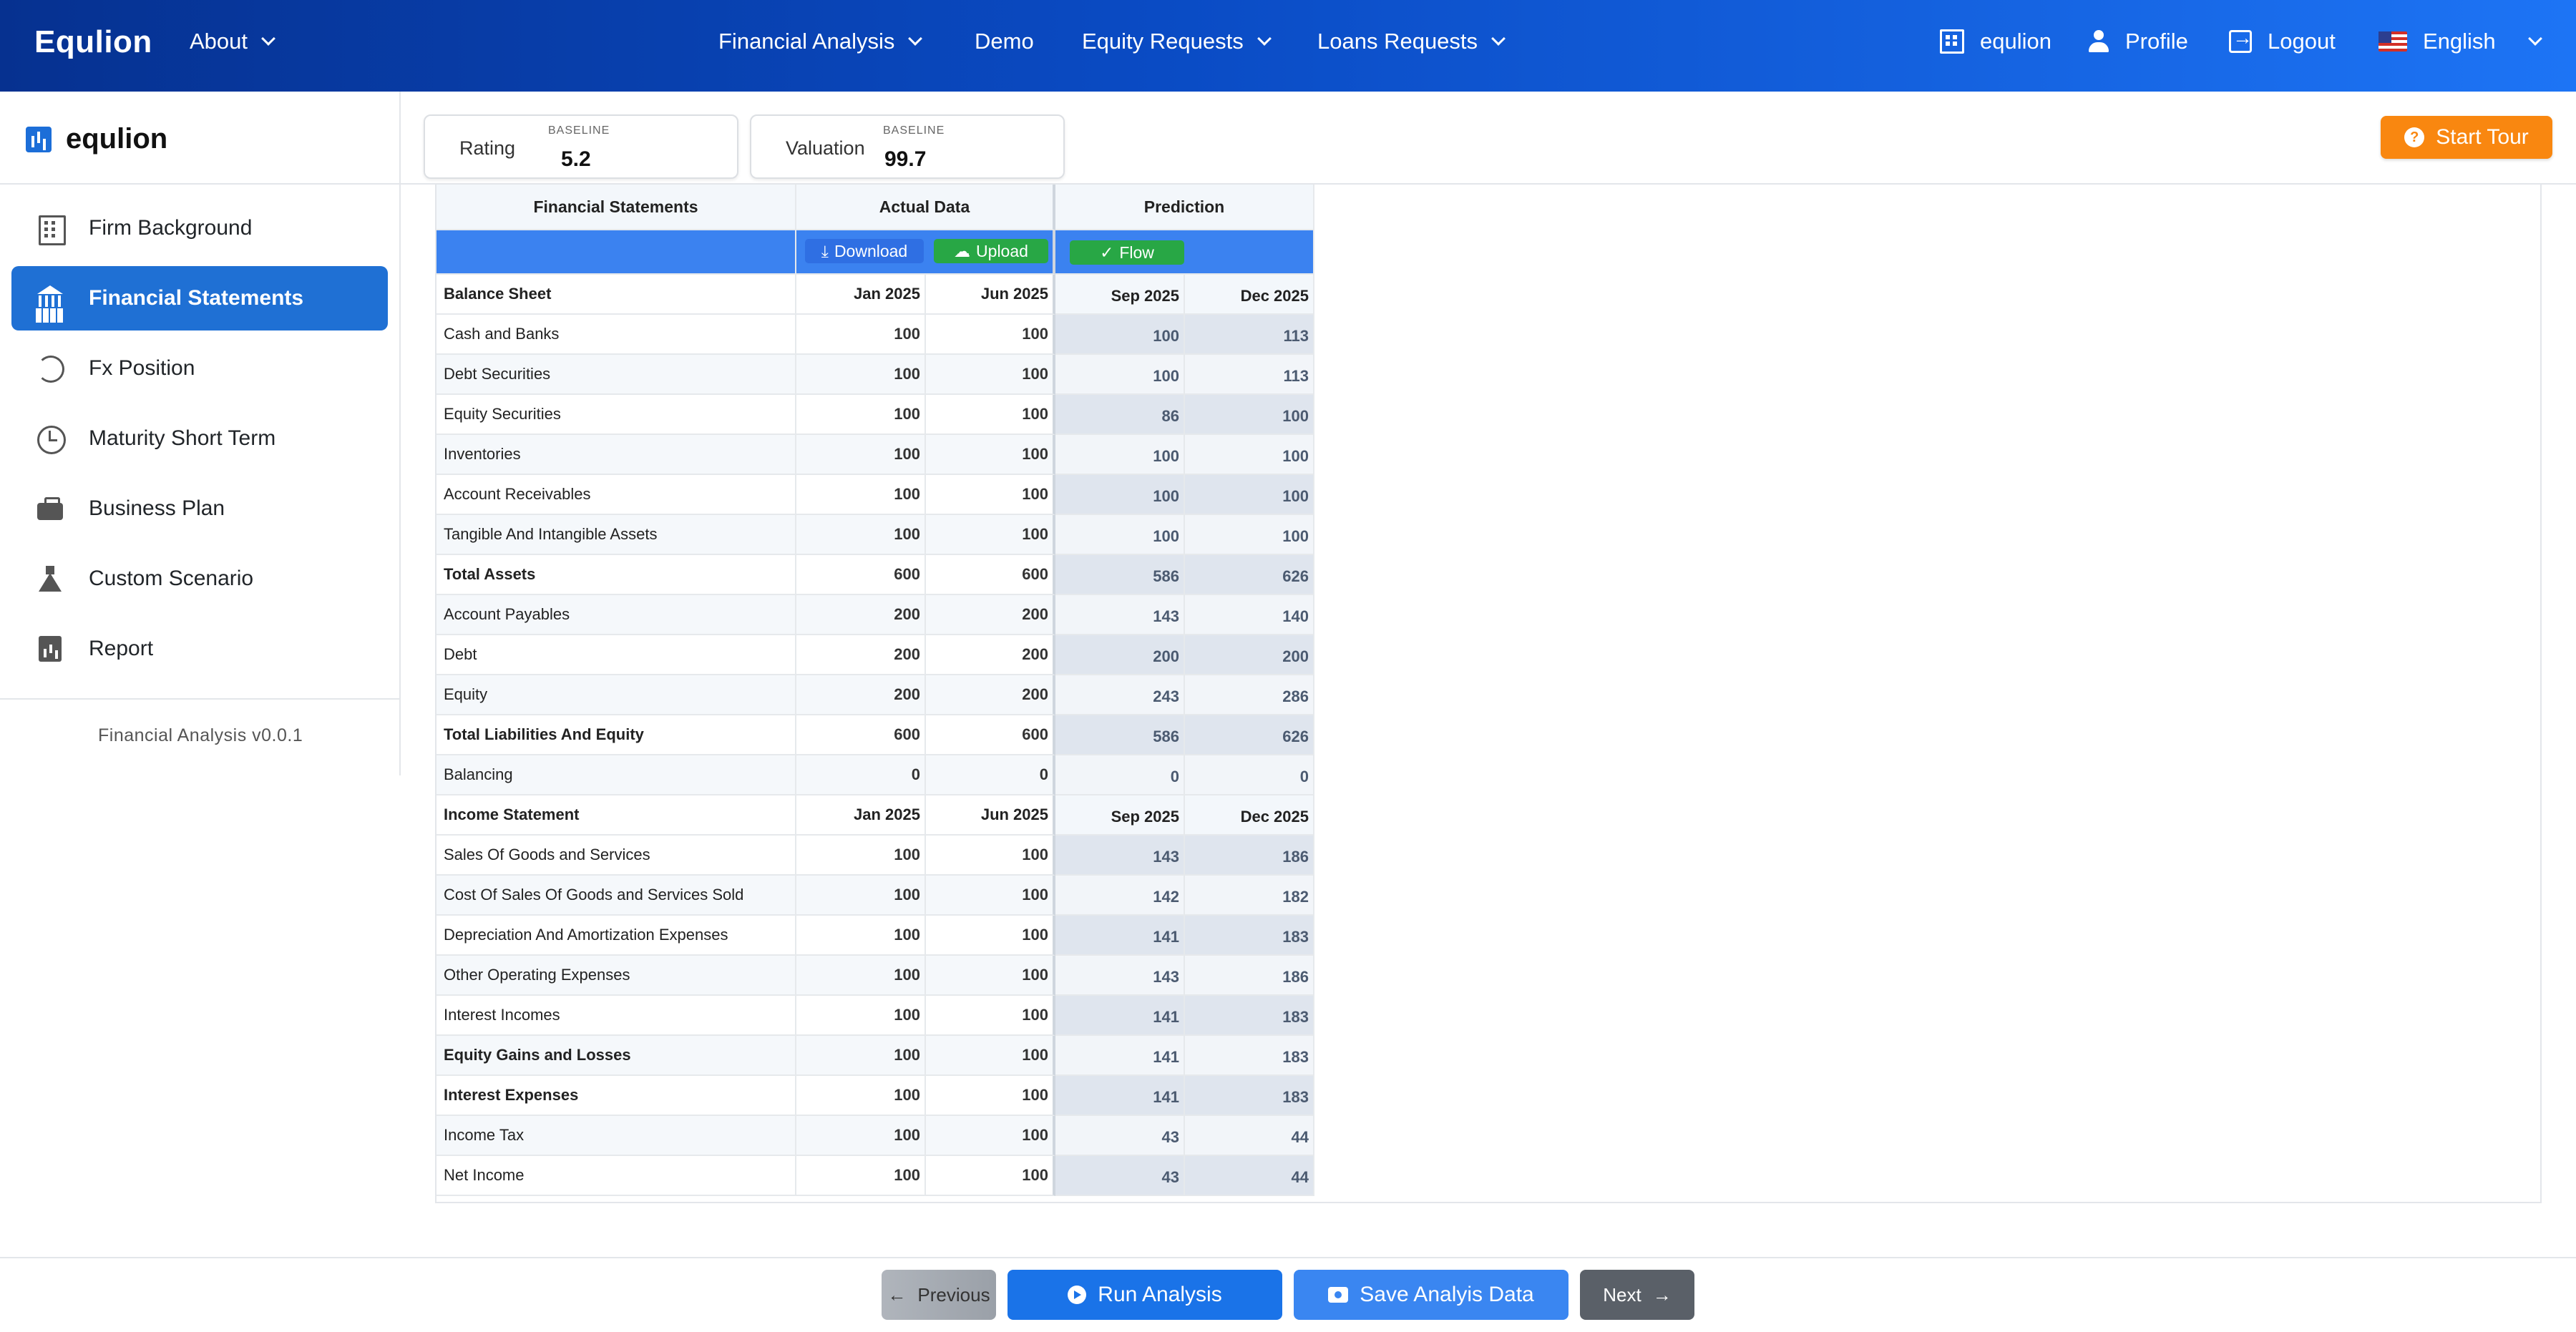 This screenshot has height=1332, width=2576. Describe the element at coordinates (1120, 1176) in the screenshot. I see `prediction-value: 43` at that location.